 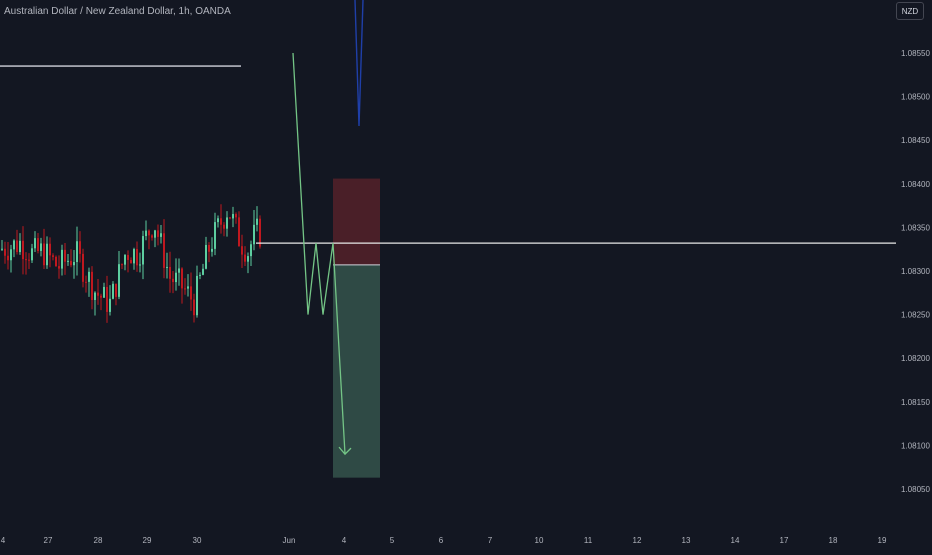 What do you see at coordinates (915, 140) in the screenshot?
I see `price-axis-label: 1.08450` at bounding box center [915, 140].